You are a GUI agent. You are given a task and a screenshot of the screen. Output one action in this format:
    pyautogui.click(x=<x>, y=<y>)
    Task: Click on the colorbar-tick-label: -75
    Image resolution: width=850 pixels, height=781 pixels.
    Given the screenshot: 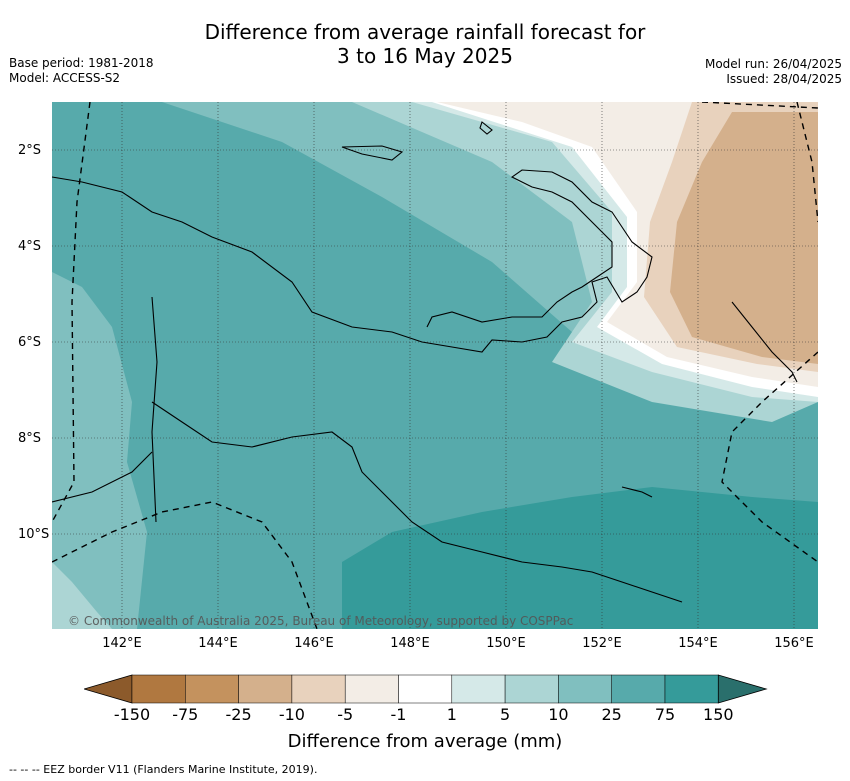 What is the action you would take?
    pyautogui.click(x=185, y=714)
    